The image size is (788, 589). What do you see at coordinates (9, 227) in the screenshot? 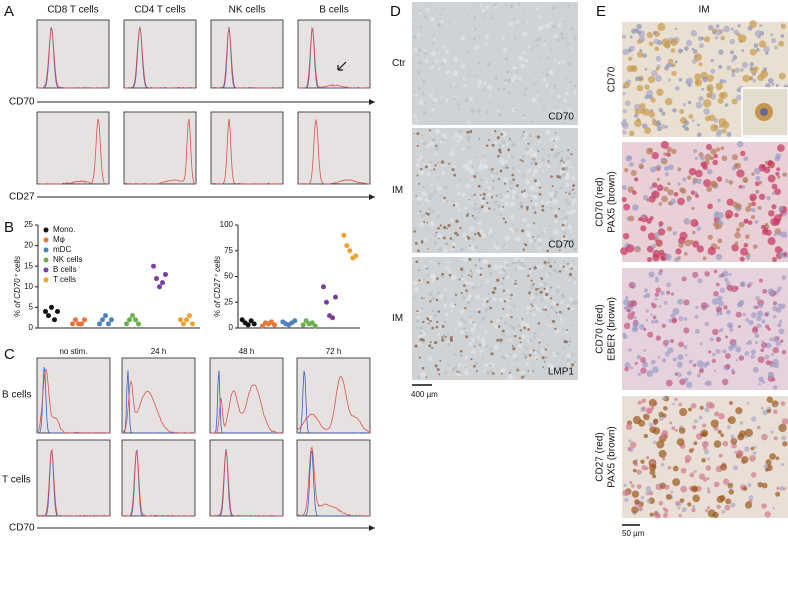
I see `panel-label: B` at bounding box center [9, 227].